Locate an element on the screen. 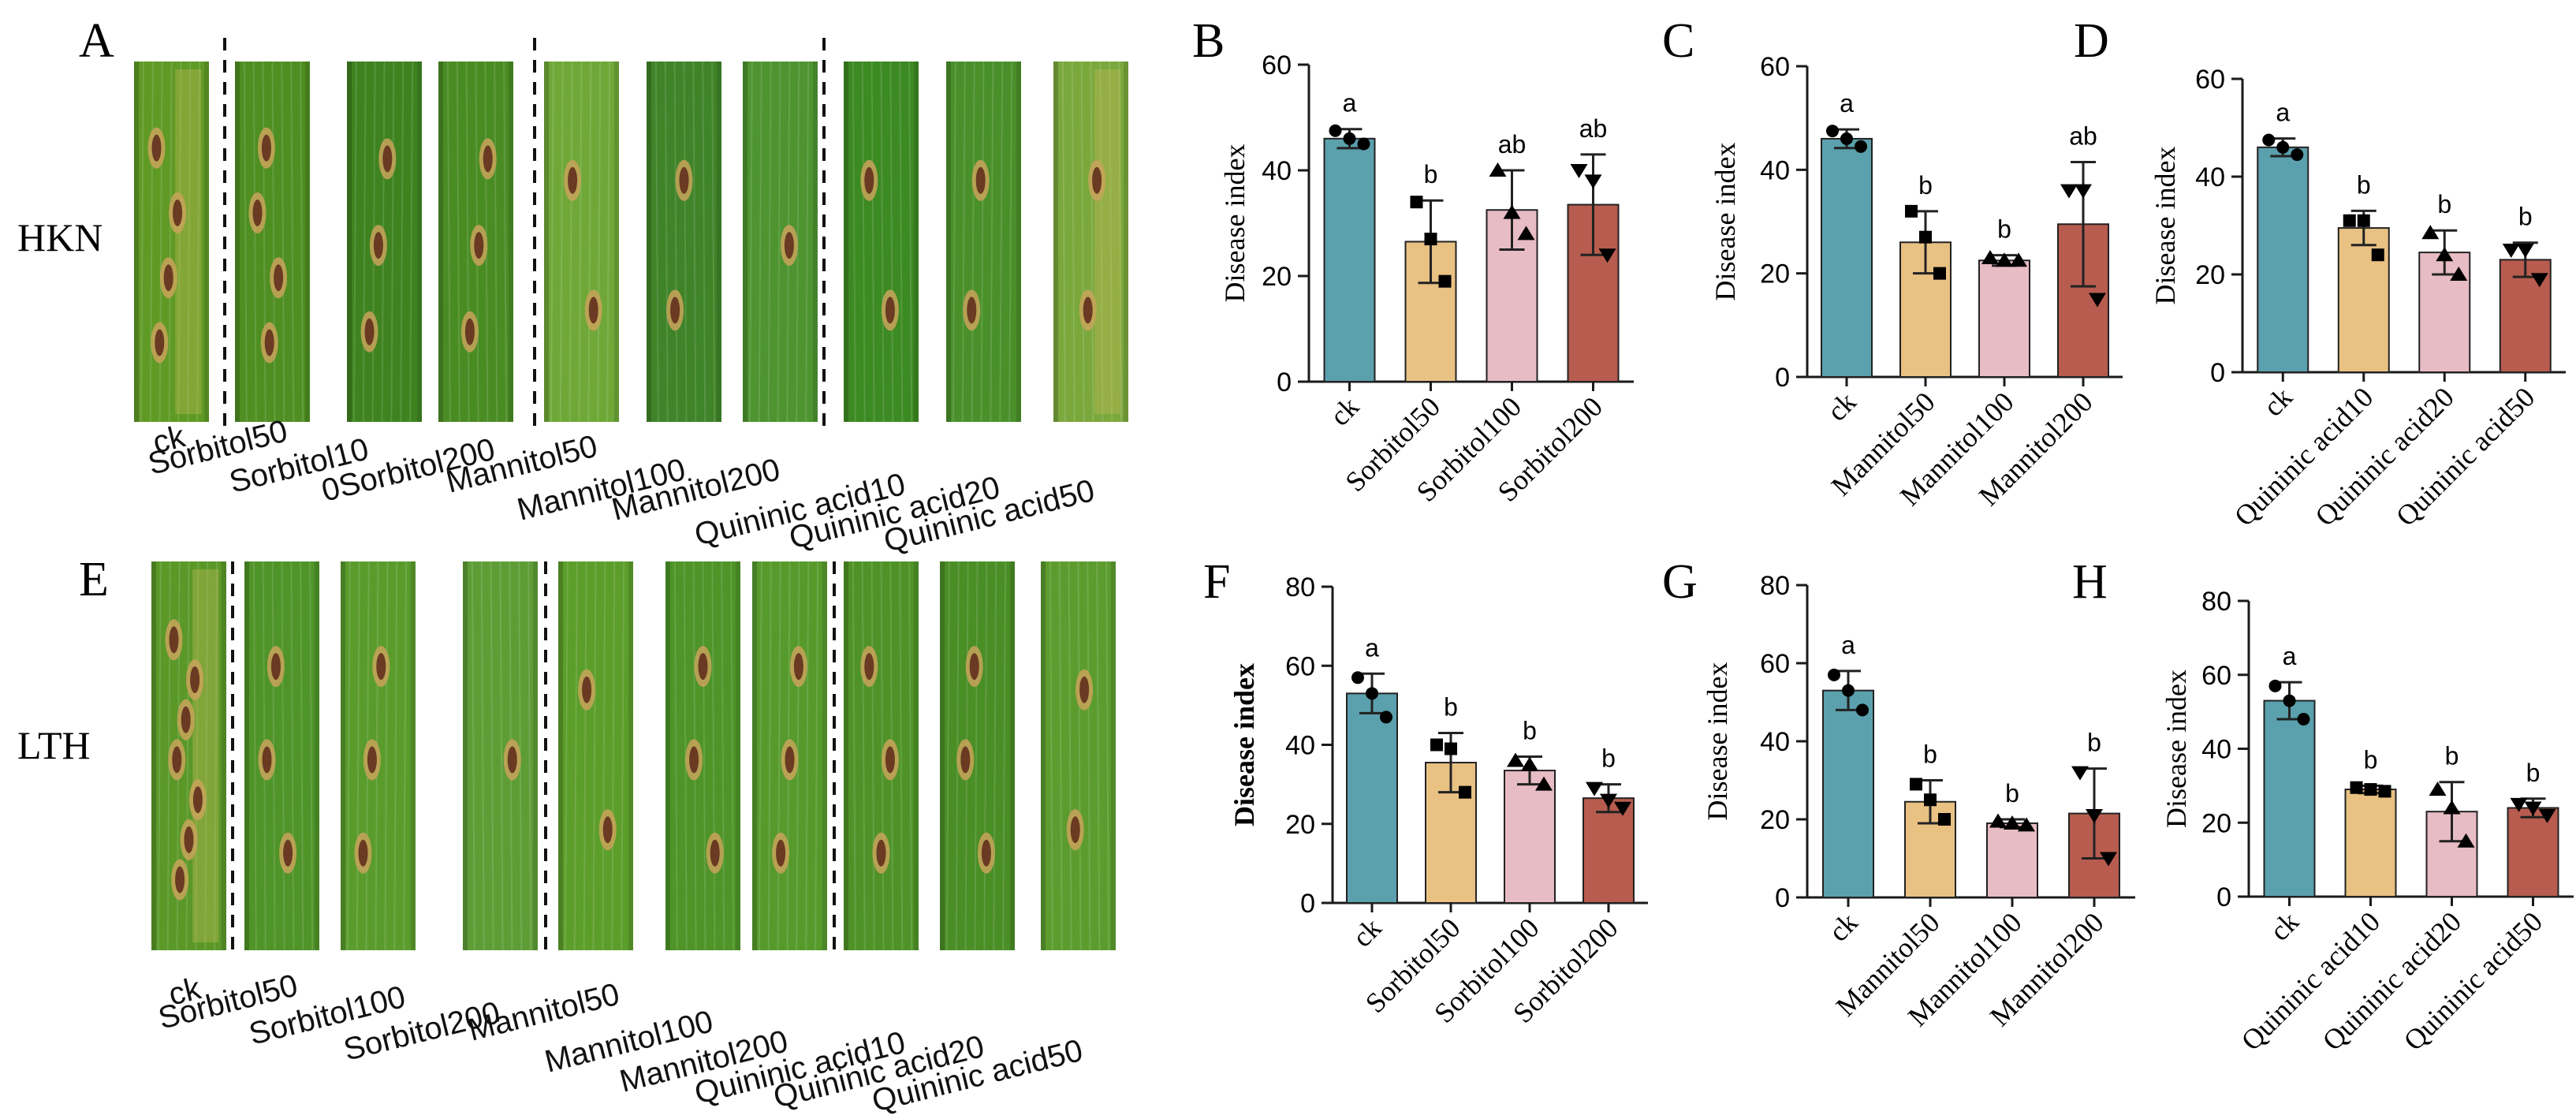 Image resolution: width=2576 pixels, height=1119 pixels. y-tick-label: 20 is located at coordinates (1277, 277).